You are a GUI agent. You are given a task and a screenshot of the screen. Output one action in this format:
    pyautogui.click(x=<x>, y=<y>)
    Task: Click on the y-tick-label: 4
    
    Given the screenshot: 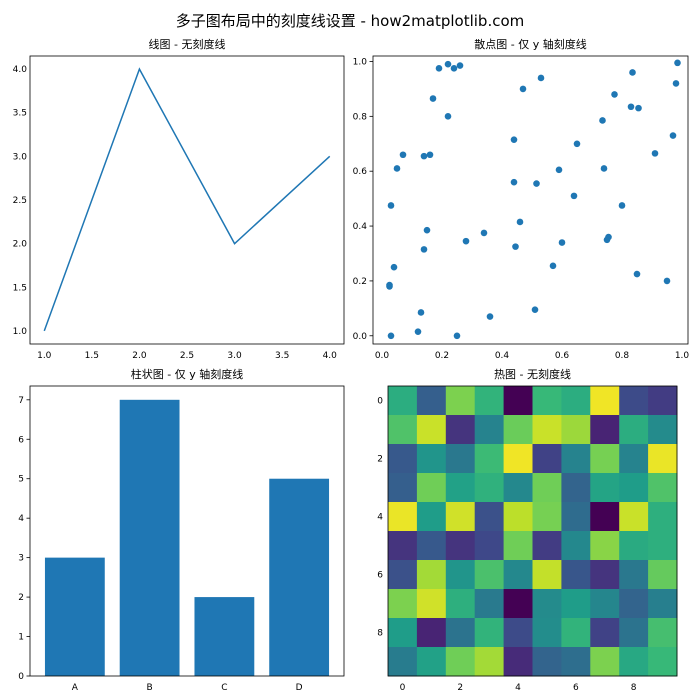 What is the action you would take?
    pyautogui.click(x=380, y=518)
    